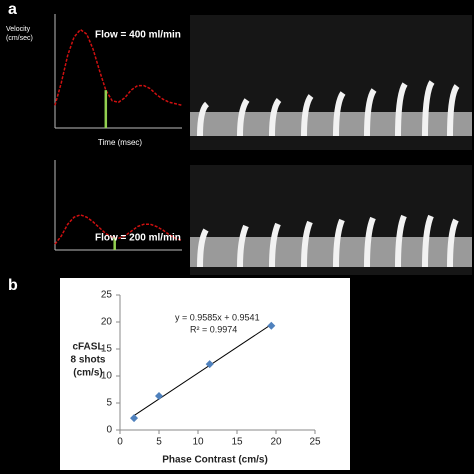 This screenshot has height=474, width=474. I want to click on trendline, so click(202, 370).